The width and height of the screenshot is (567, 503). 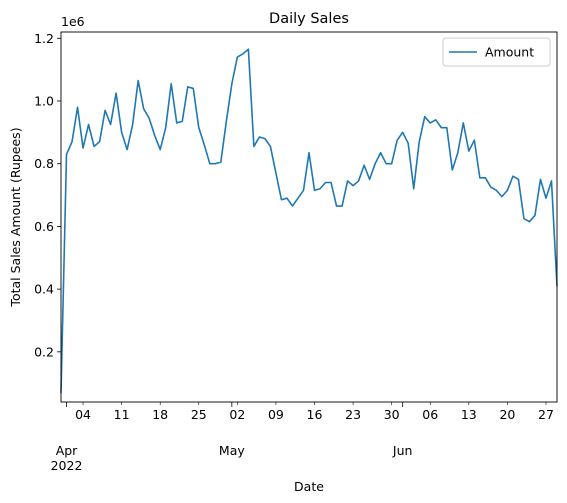 What do you see at coordinates (546, 414) in the screenshot?
I see `x-minor-tick-label: 27` at bounding box center [546, 414].